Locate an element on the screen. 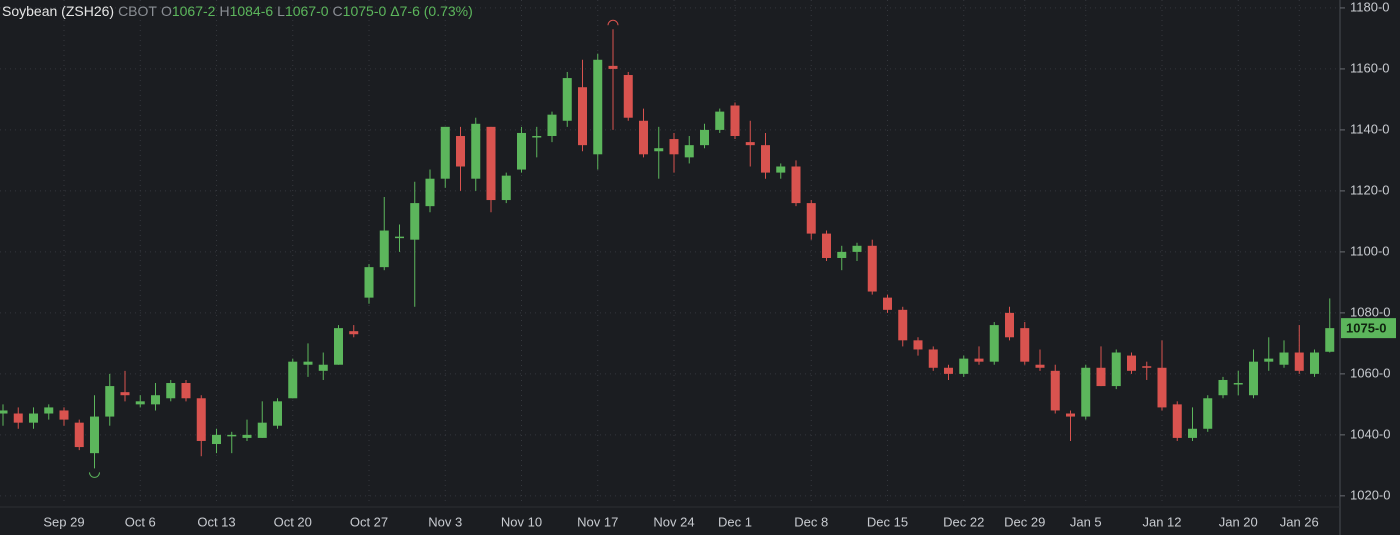 The height and width of the screenshot is (535, 1400). x-tick-label: Oct 13 is located at coordinates (216, 521).